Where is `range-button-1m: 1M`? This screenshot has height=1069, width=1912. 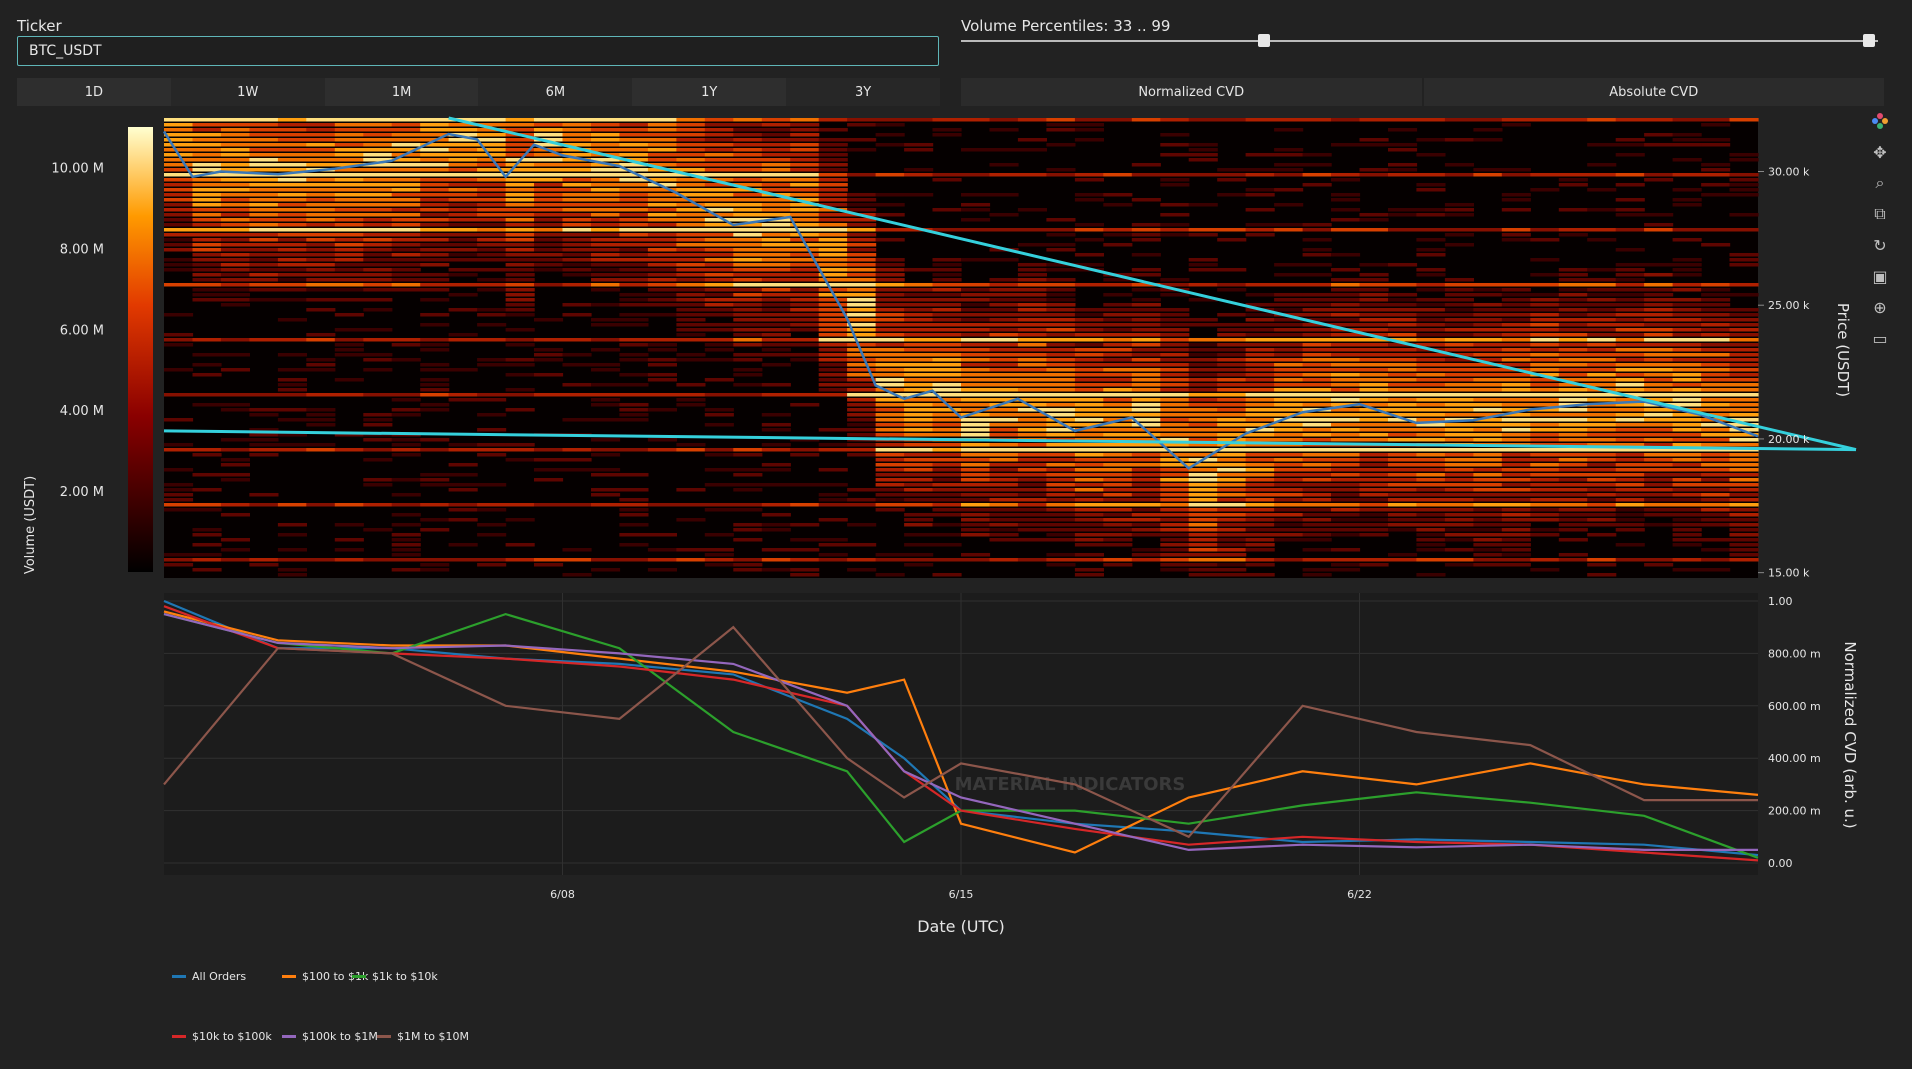
range-button-1m: 1M is located at coordinates (401, 92).